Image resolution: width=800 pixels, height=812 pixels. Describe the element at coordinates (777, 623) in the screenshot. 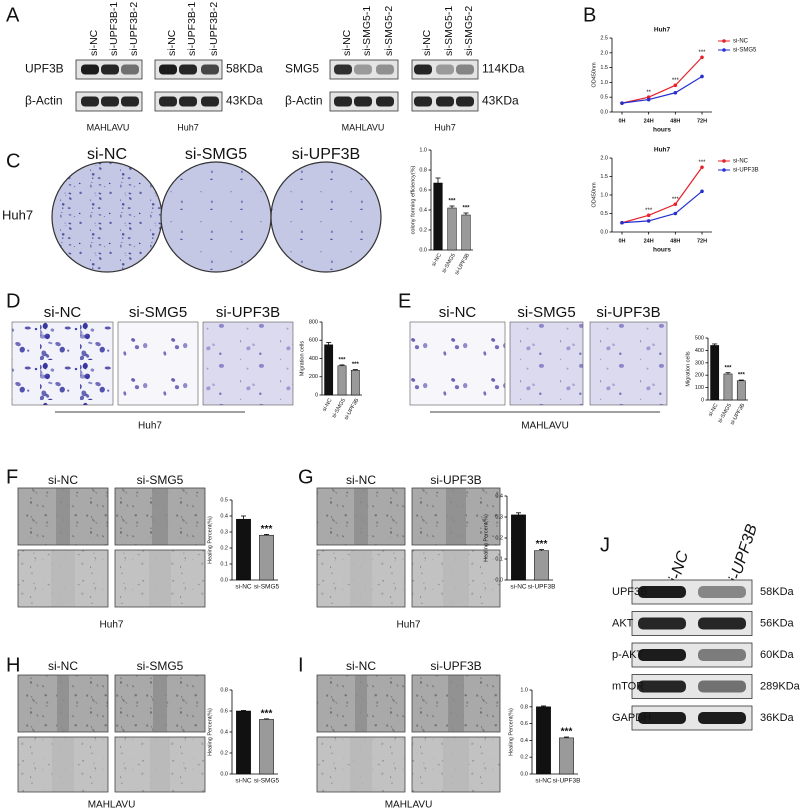

I see `blot-size: 56KDa` at that location.